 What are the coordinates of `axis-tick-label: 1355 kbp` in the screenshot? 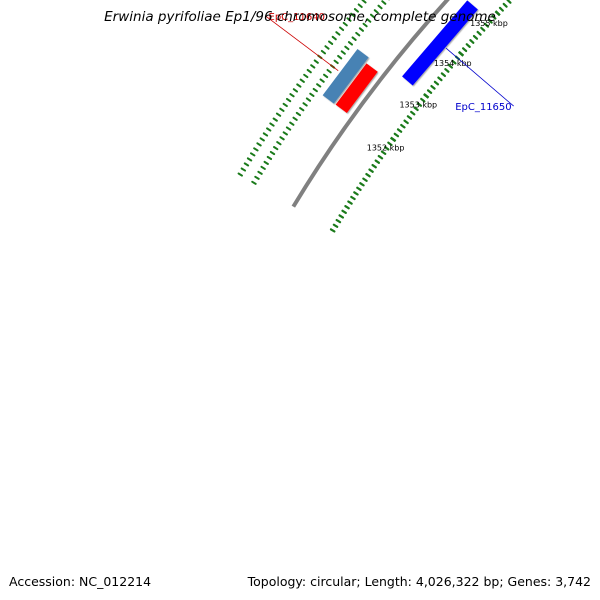 It's located at (489, 23).